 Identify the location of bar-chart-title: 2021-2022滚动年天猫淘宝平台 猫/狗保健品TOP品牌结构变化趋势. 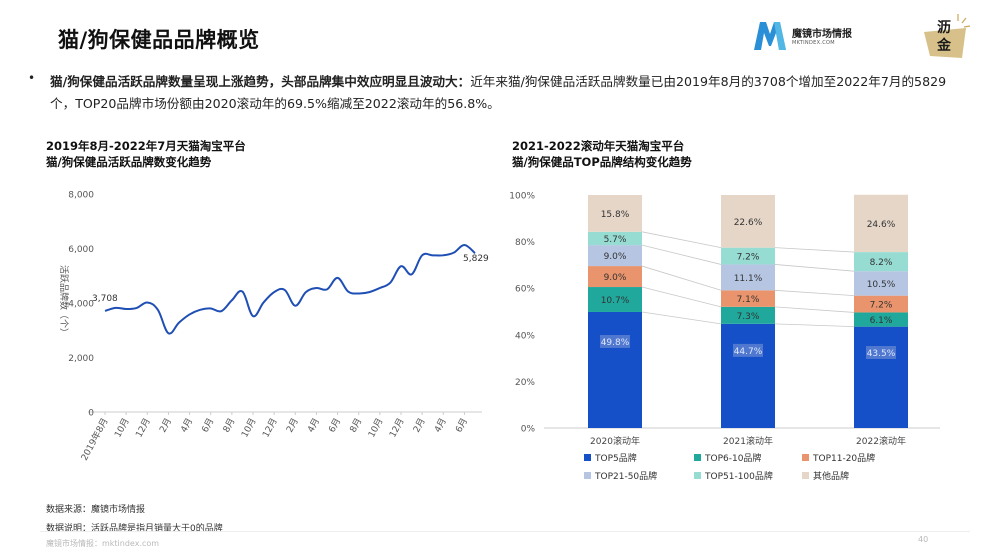
(602, 154).